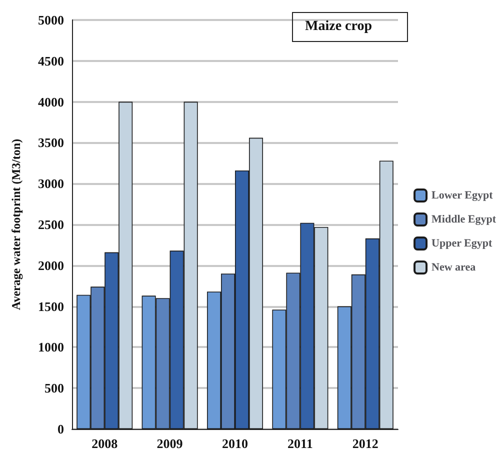  I want to click on y-tick-label: 2500, so click(51, 224).